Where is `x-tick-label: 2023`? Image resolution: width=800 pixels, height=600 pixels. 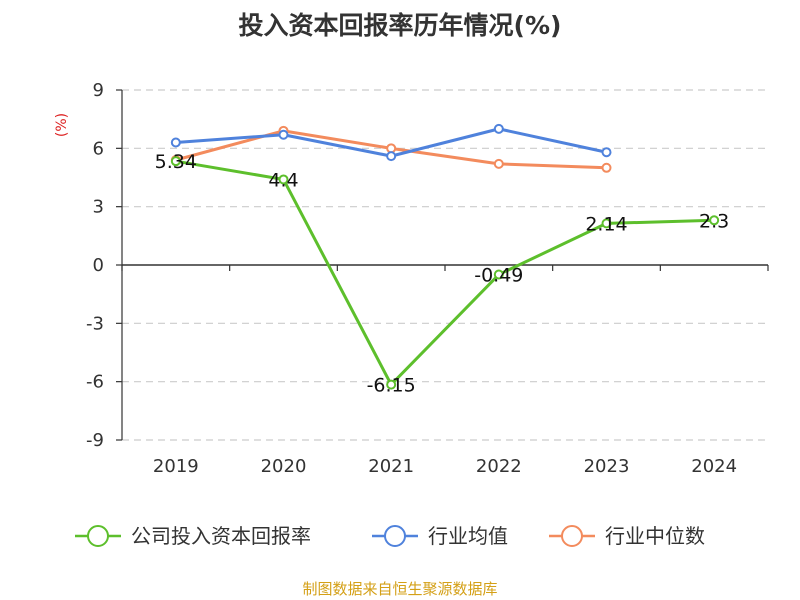 x-tick-label: 2023 is located at coordinates (607, 466).